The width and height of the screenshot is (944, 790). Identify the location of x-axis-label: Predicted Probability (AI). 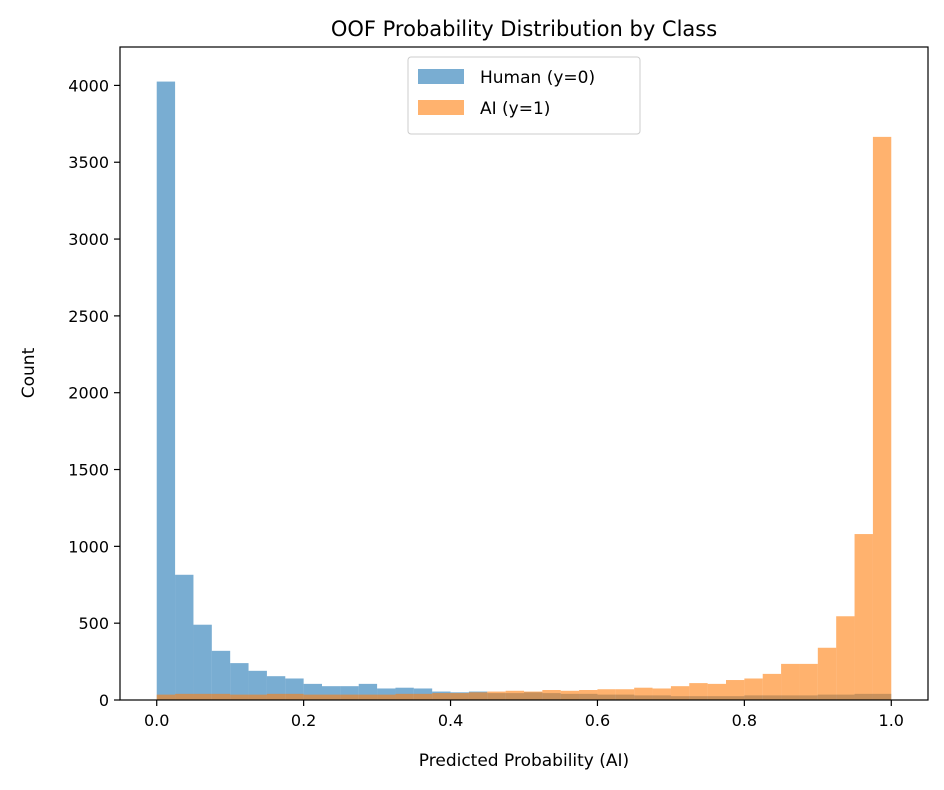
(524, 761).